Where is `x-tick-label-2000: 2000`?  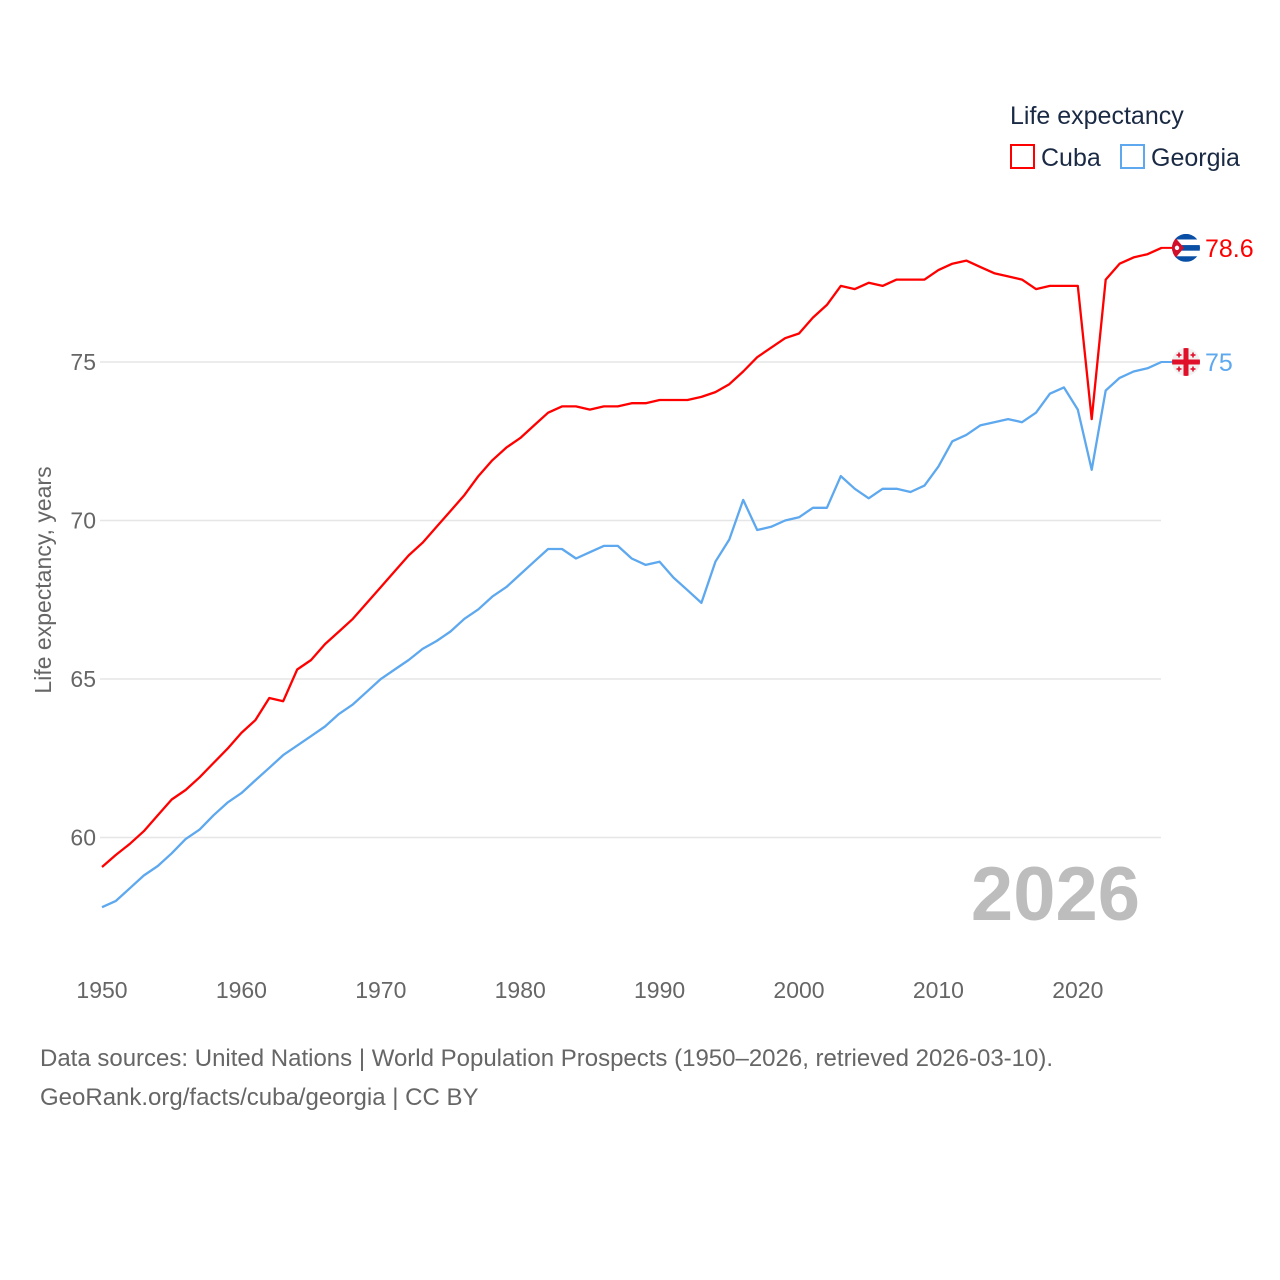 x-tick-label-2000: 2000 is located at coordinates (798, 990).